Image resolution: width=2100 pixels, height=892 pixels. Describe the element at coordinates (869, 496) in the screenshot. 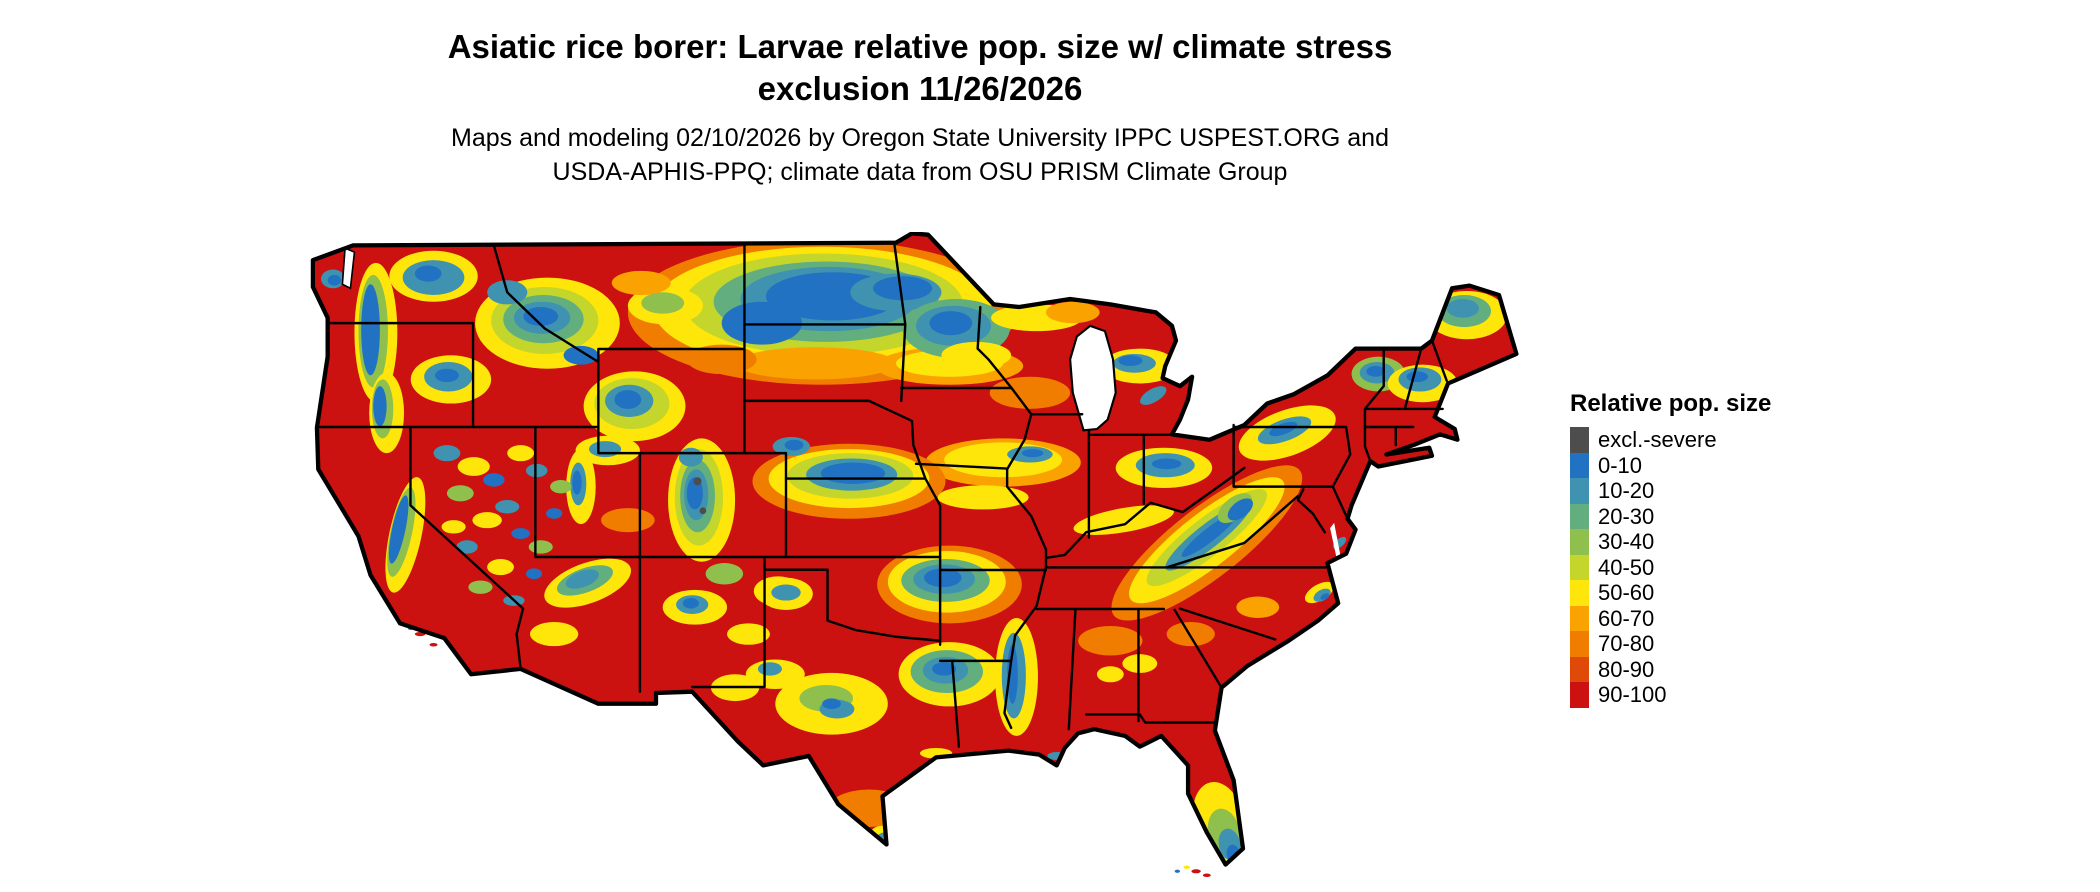

I see `state-borders-central` at that location.